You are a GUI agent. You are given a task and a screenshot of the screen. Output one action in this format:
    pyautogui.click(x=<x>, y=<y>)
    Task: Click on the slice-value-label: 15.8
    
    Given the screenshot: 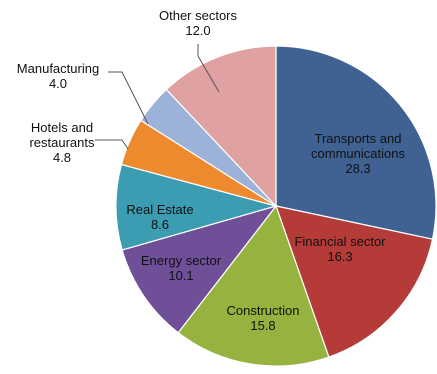 What is the action you would take?
    pyautogui.click(x=262, y=325)
    